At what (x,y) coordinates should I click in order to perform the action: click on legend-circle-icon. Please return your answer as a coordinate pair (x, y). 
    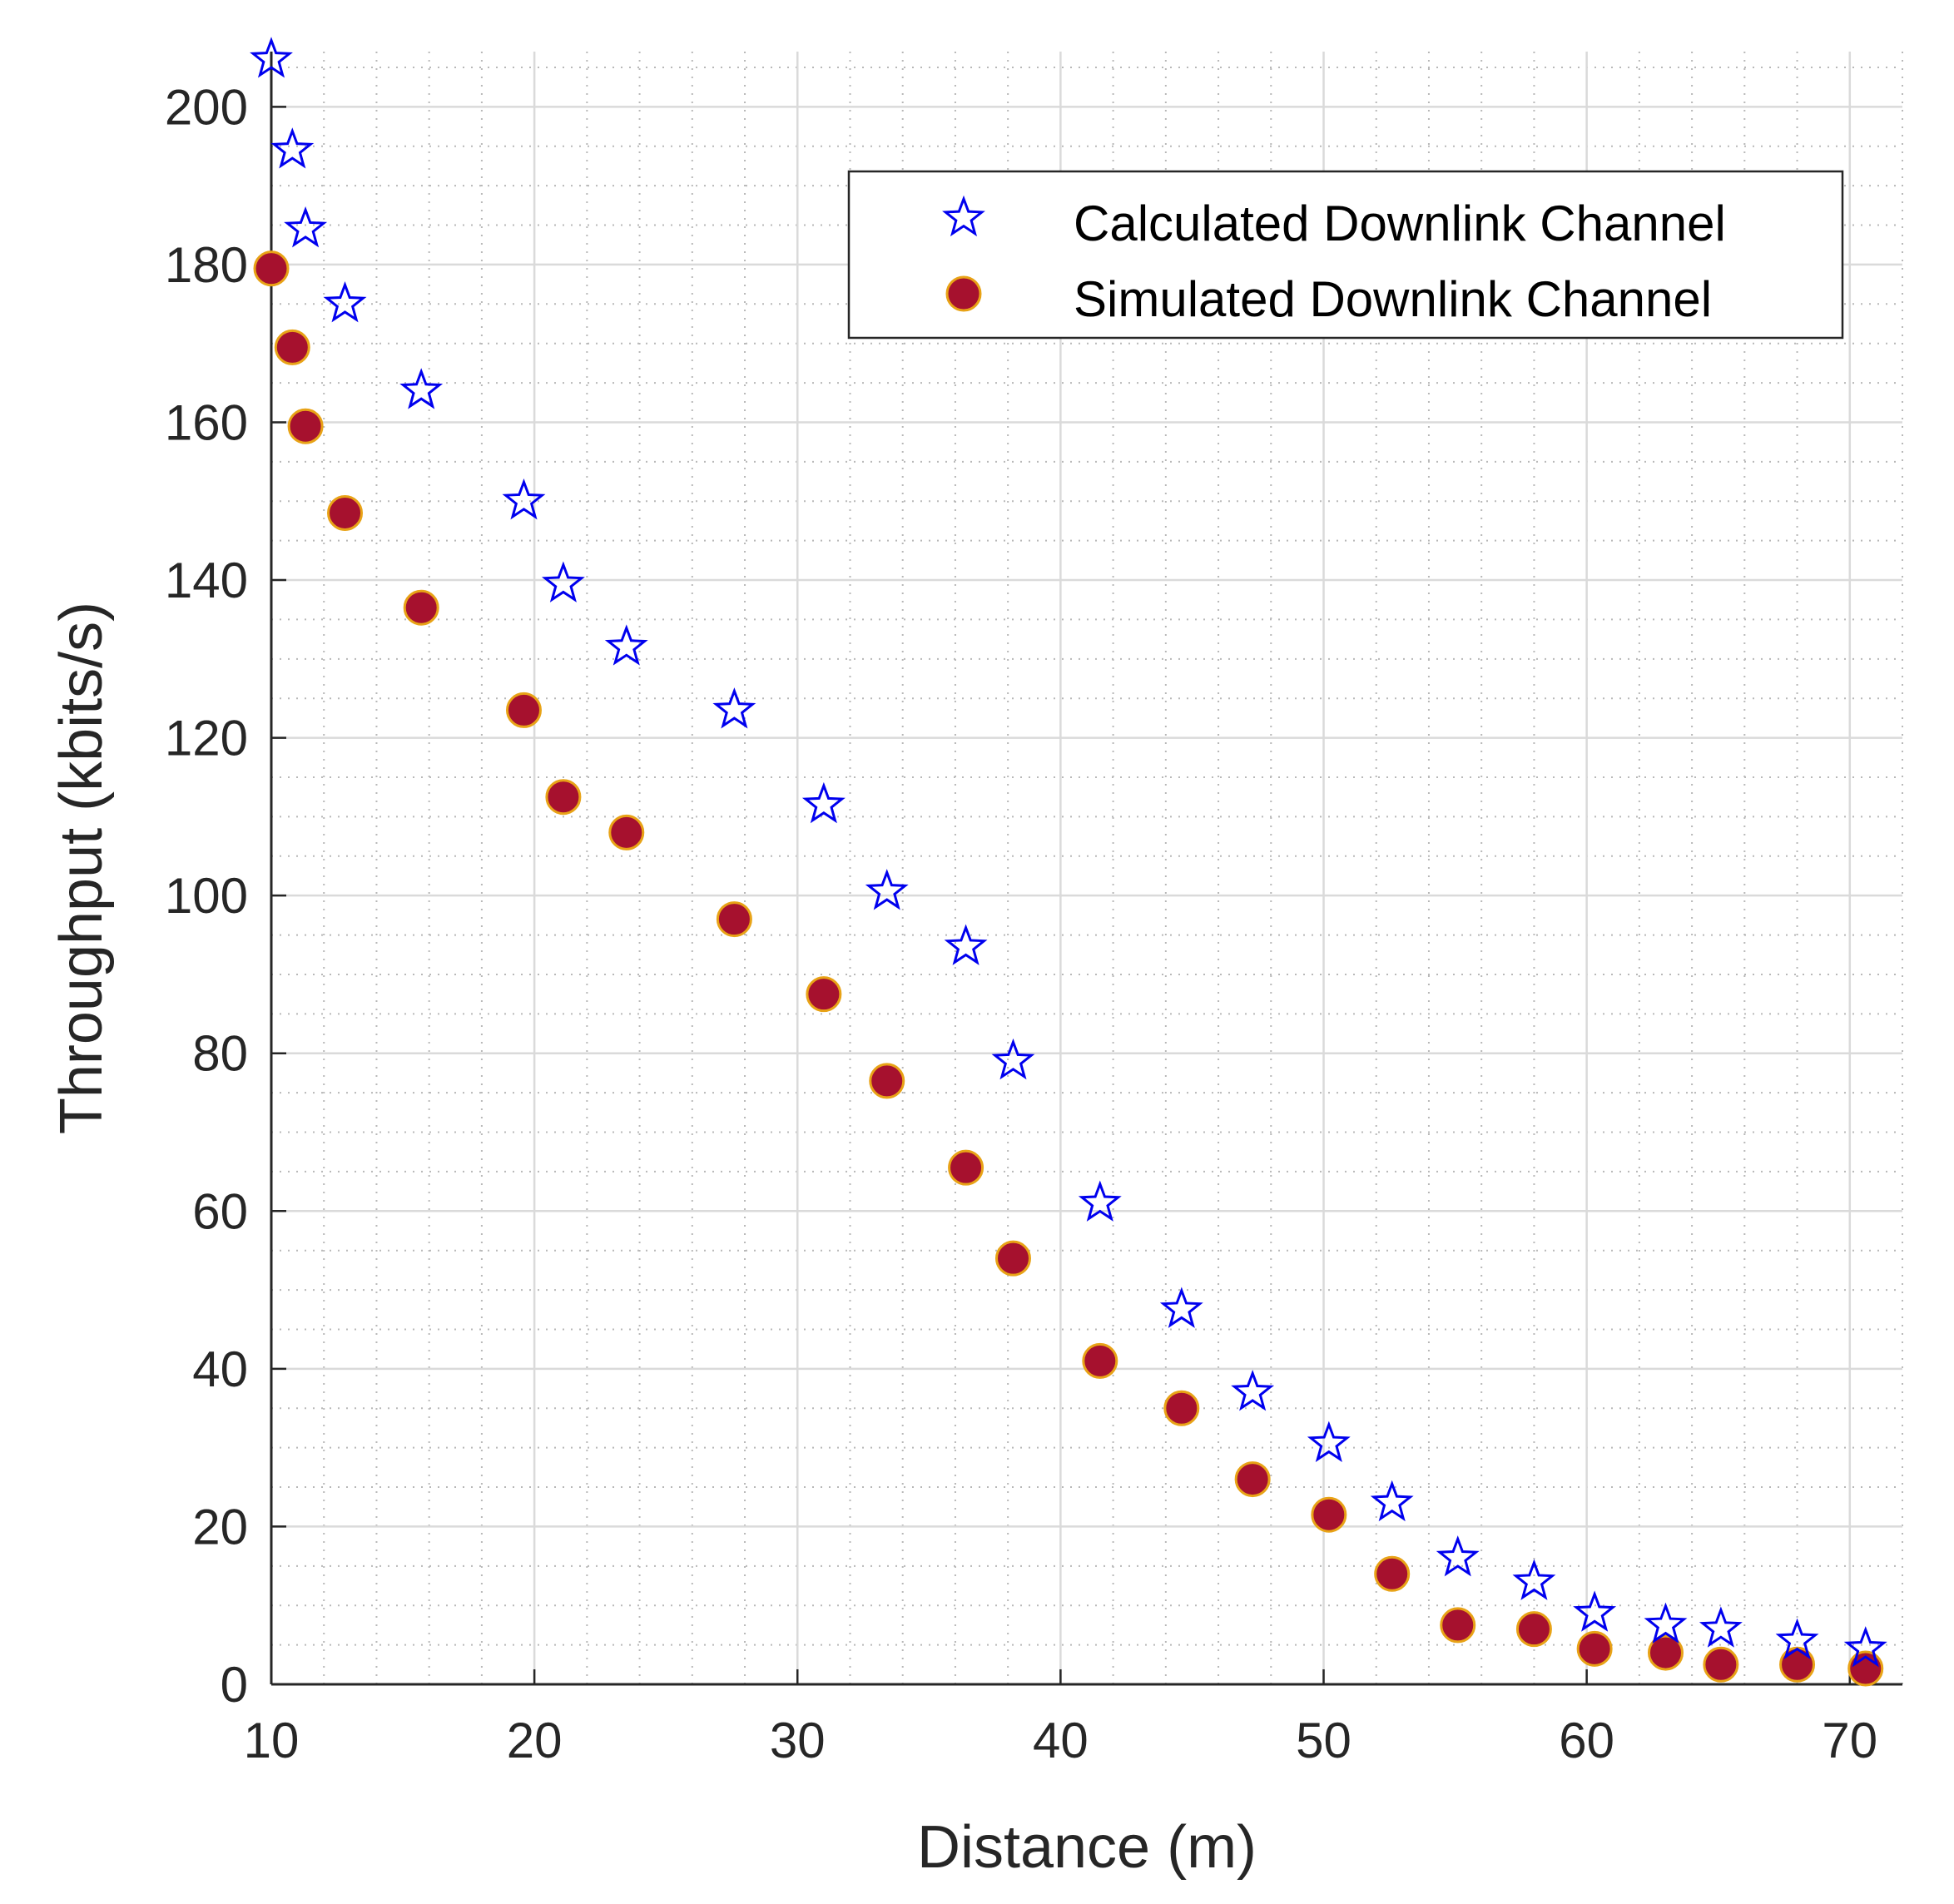
    Looking at the image, I should click on (964, 293).